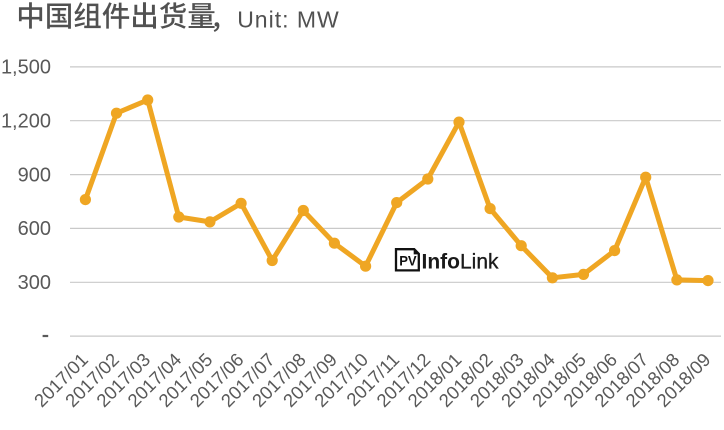 The height and width of the screenshot is (430, 724). I want to click on svg-text: PV, so click(408, 260).